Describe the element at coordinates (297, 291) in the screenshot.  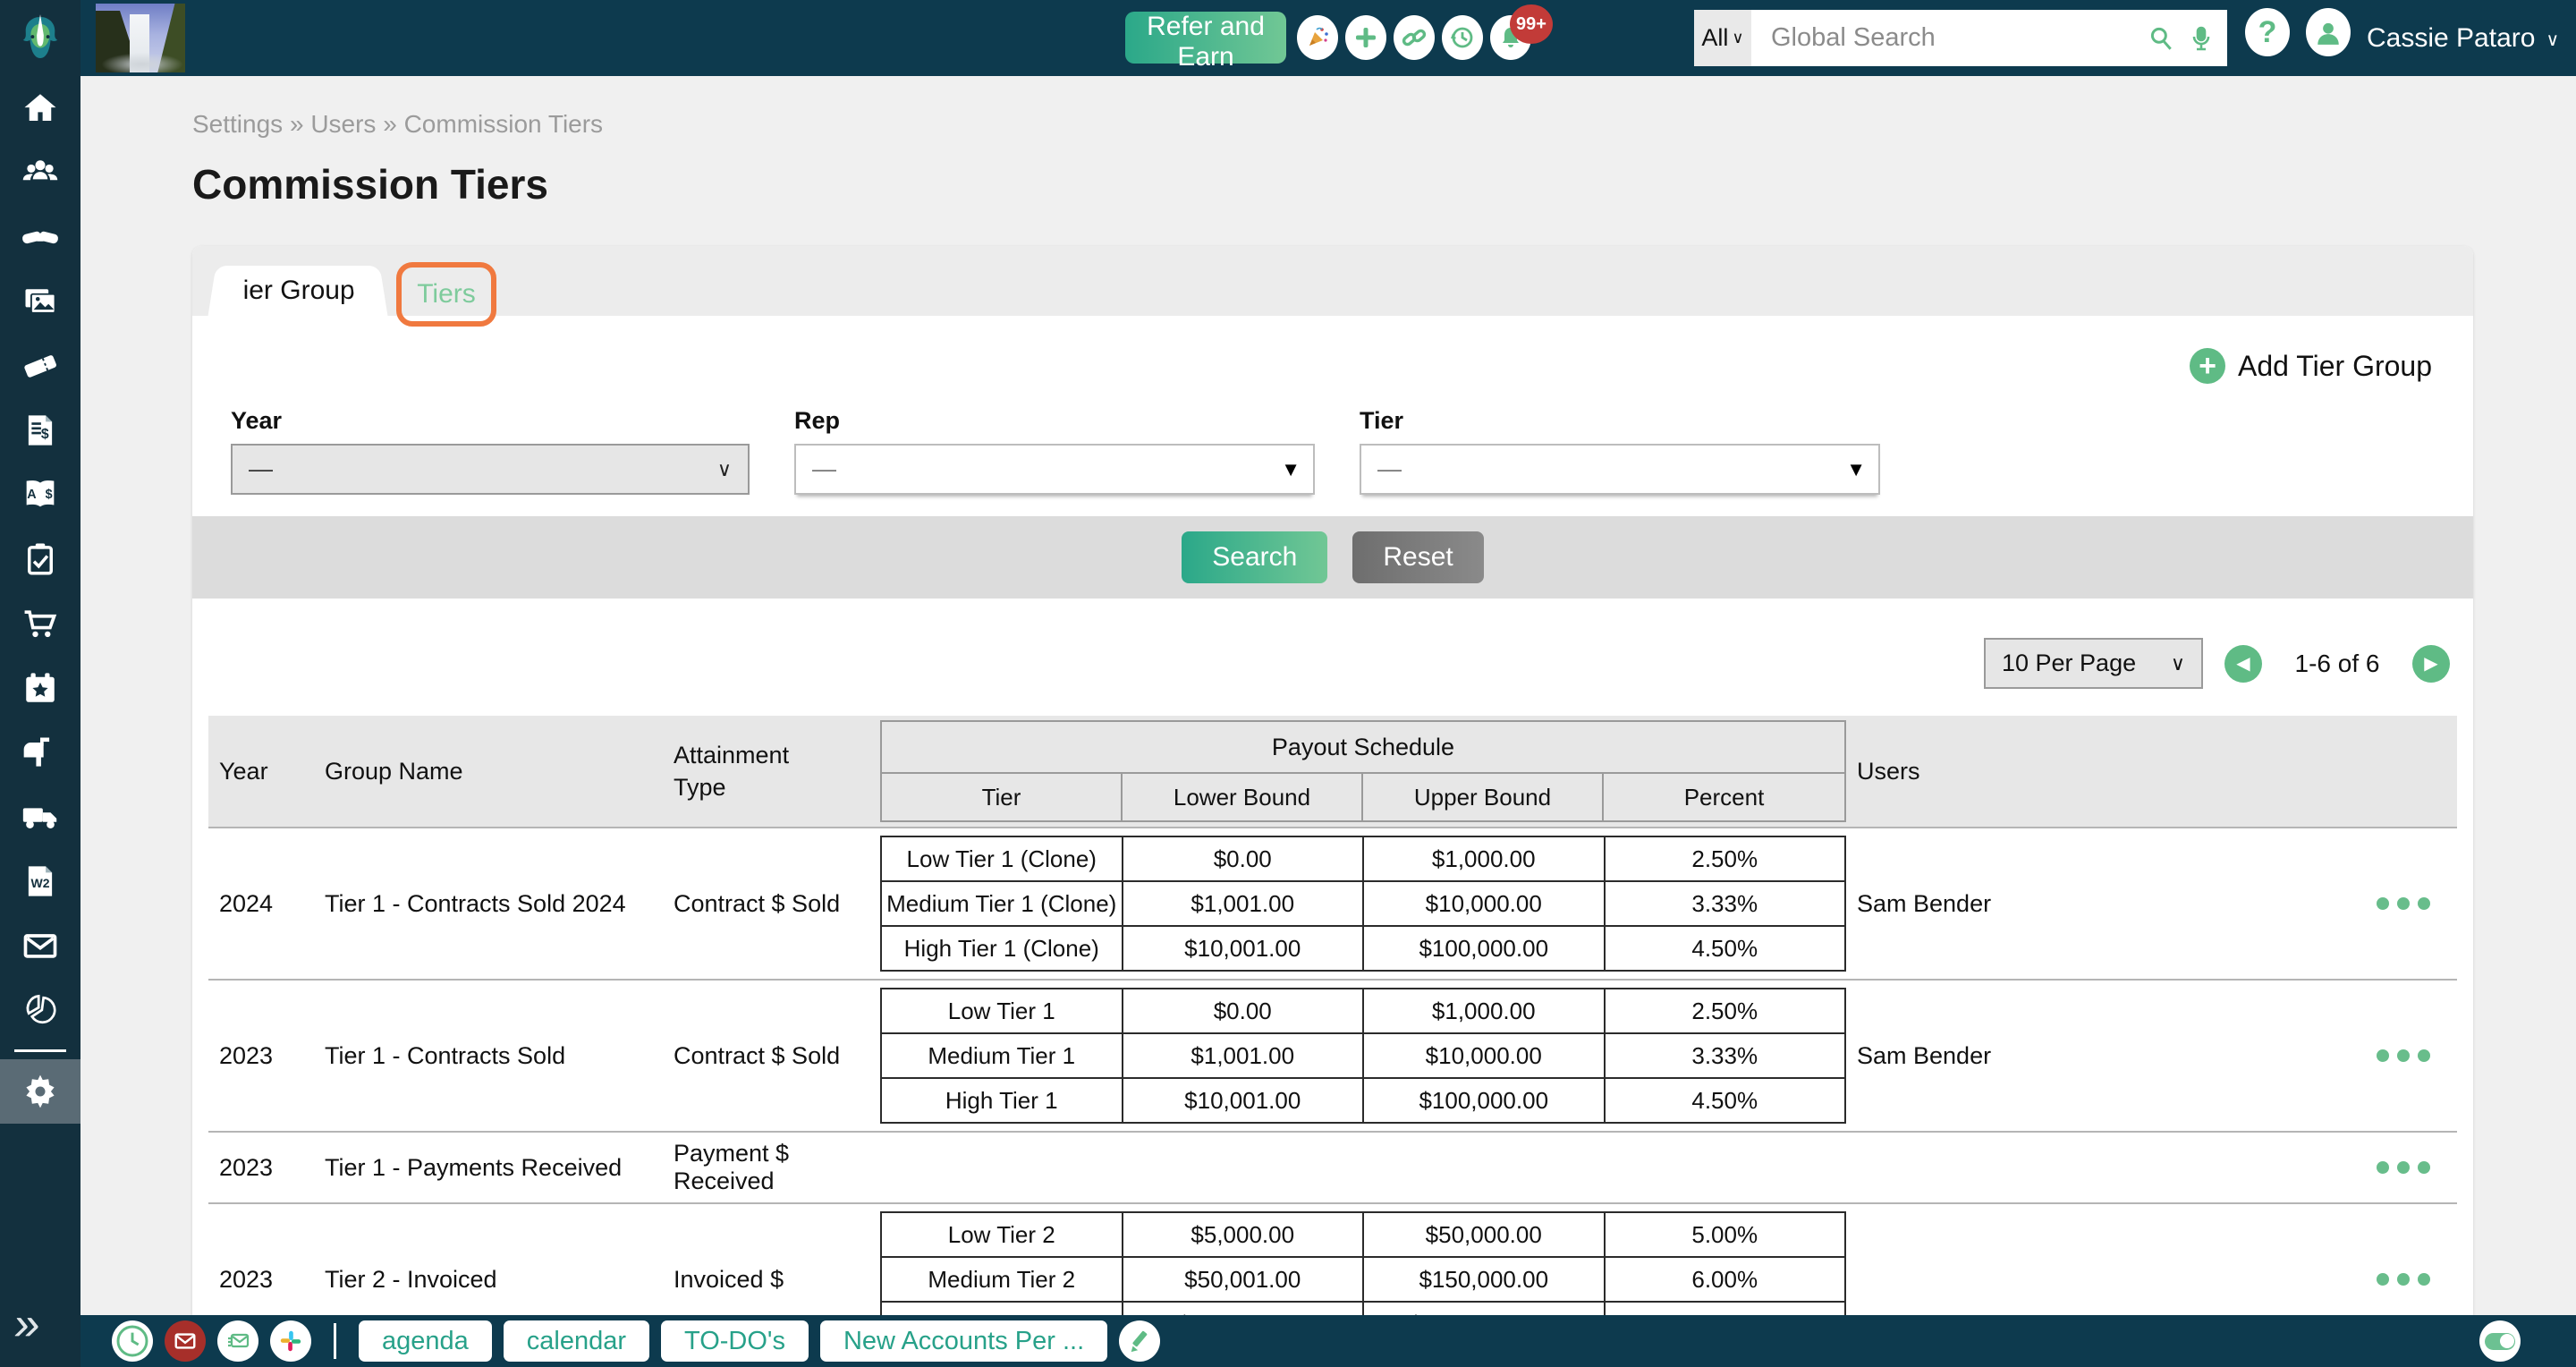
I see `tab-tier-groups: Tier Groups` at that location.